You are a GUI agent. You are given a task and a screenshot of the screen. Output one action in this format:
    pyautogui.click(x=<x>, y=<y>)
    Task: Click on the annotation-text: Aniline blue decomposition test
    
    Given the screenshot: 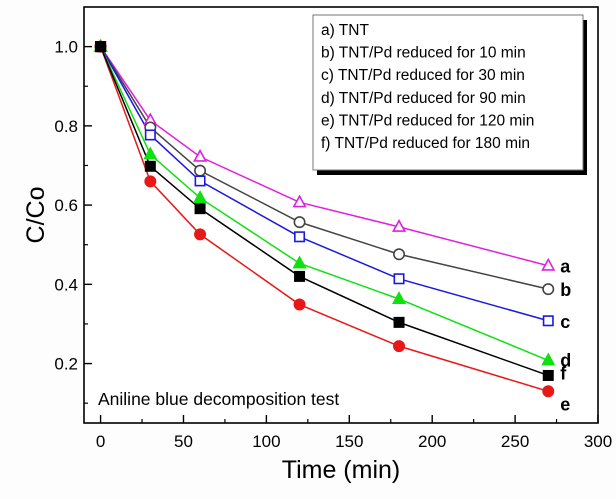 What is the action you would take?
    pyautogui.click(x=218, y=399)
    